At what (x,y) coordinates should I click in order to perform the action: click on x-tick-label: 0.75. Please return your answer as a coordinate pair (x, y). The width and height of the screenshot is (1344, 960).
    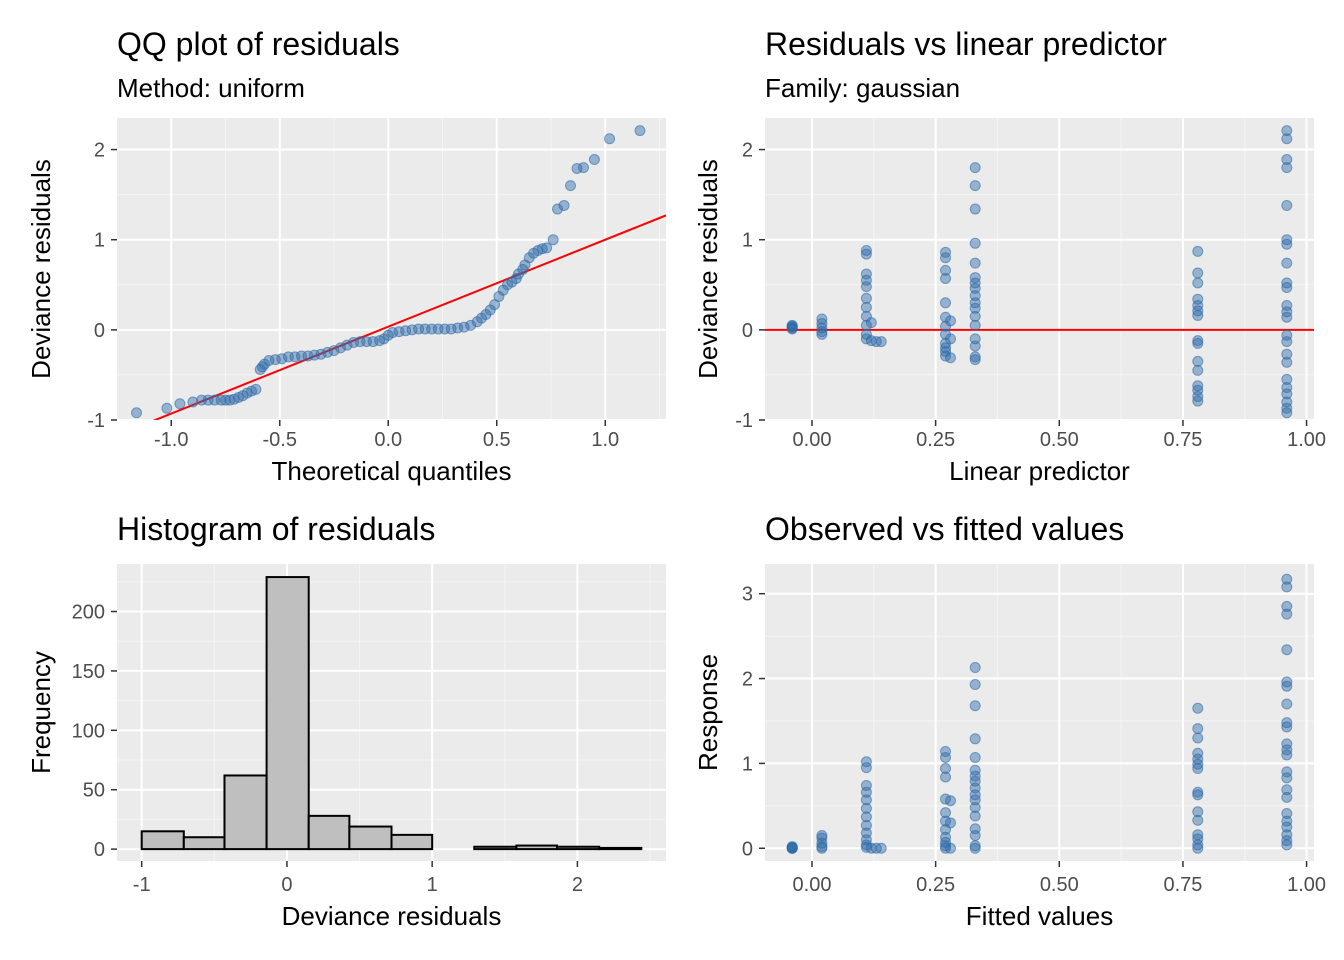
    Looking at the image, I should click on (1182, 440).